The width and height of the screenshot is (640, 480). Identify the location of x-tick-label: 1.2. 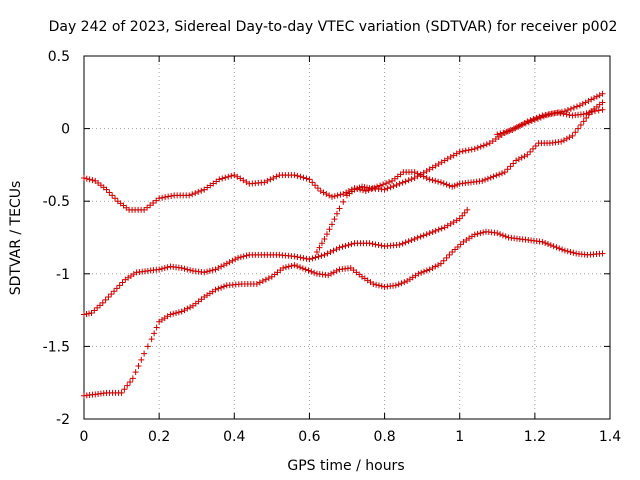
(535, 437).